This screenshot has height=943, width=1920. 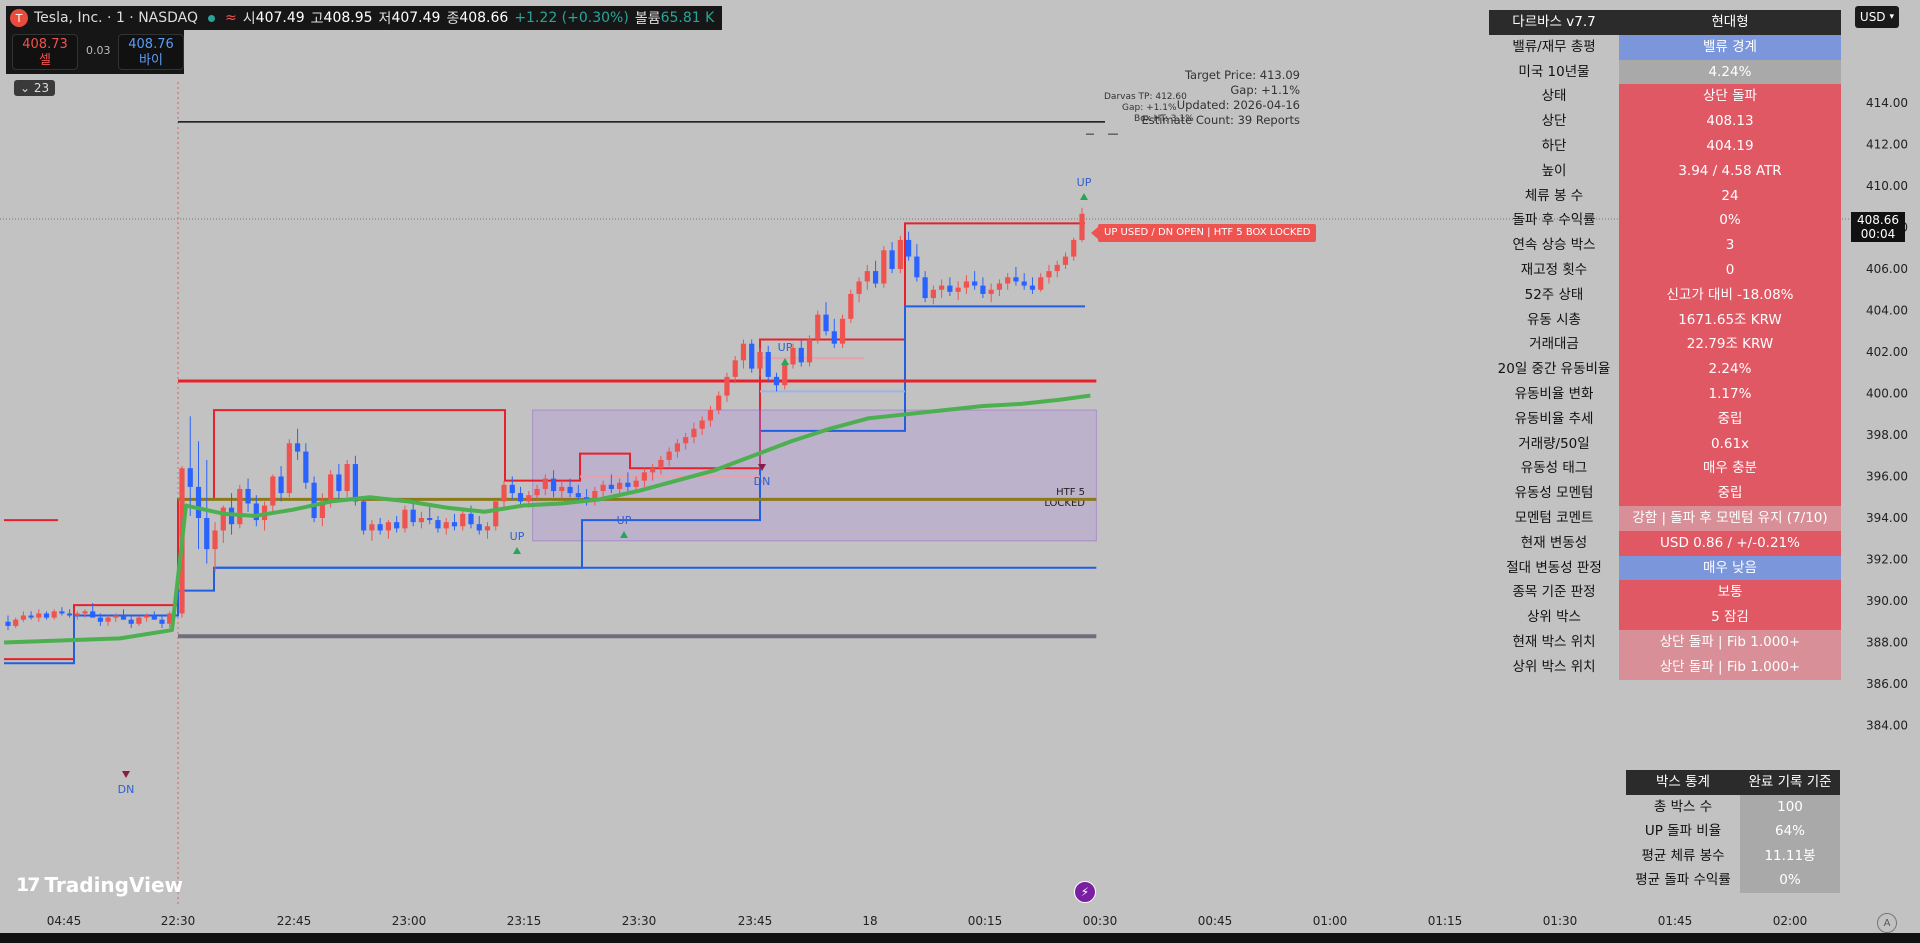 I want to click on panel-row: 높이 3.94 / 4.58 ATR, so click(x=1665, y=171).